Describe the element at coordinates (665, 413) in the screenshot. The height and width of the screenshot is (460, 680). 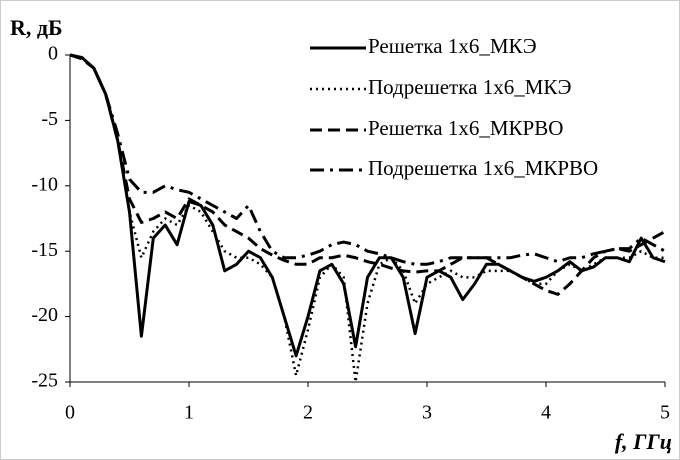
I see `x-tick-label: 5` at that location.